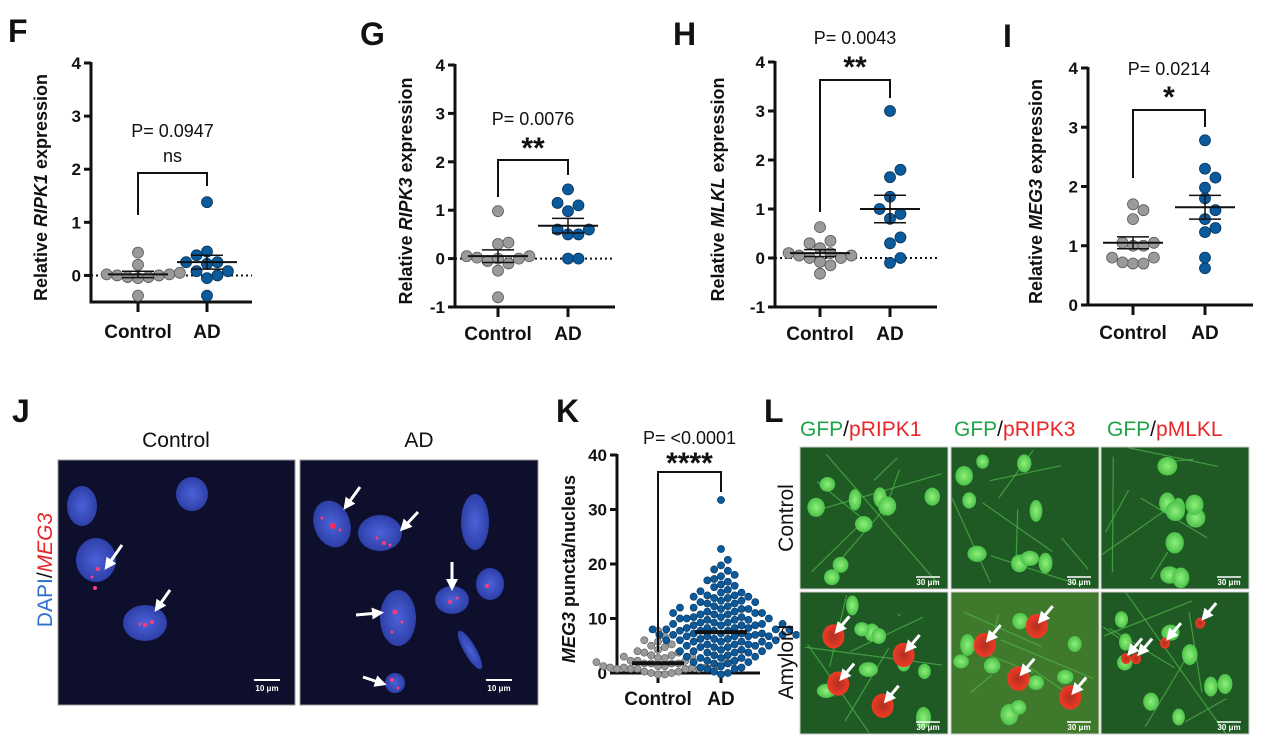  Describe the element at coordinates (266, 688) in the screenshot. I see `j-scale-bar-control: 10 μm` at that location.